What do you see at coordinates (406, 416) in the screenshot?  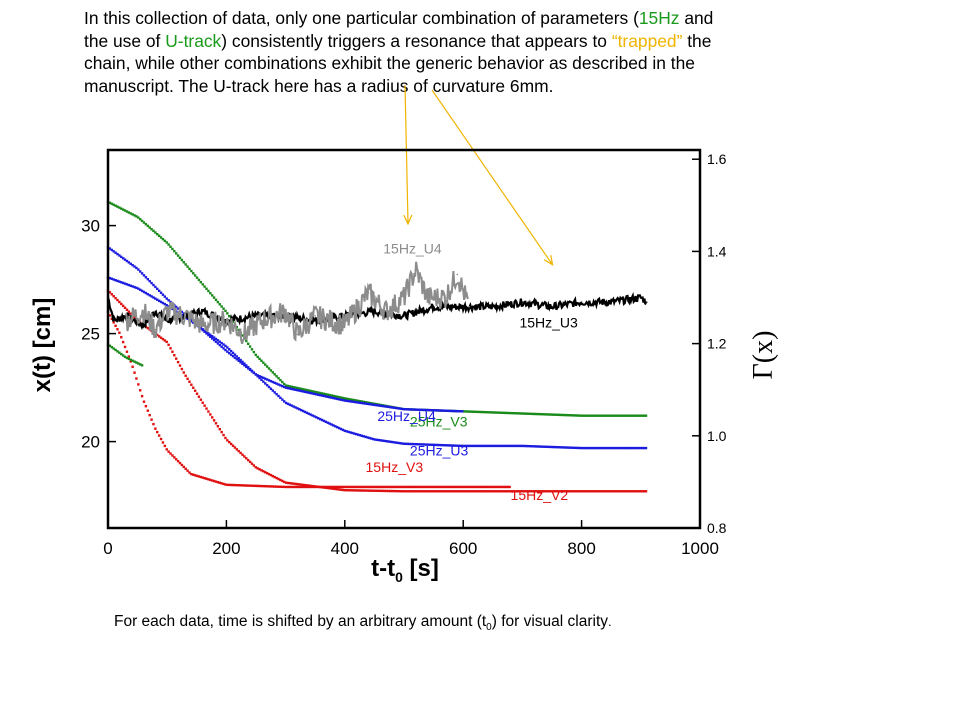 I see `series-label-25hz-u4: 25Hz_U4` at bounding box center [406, 416].